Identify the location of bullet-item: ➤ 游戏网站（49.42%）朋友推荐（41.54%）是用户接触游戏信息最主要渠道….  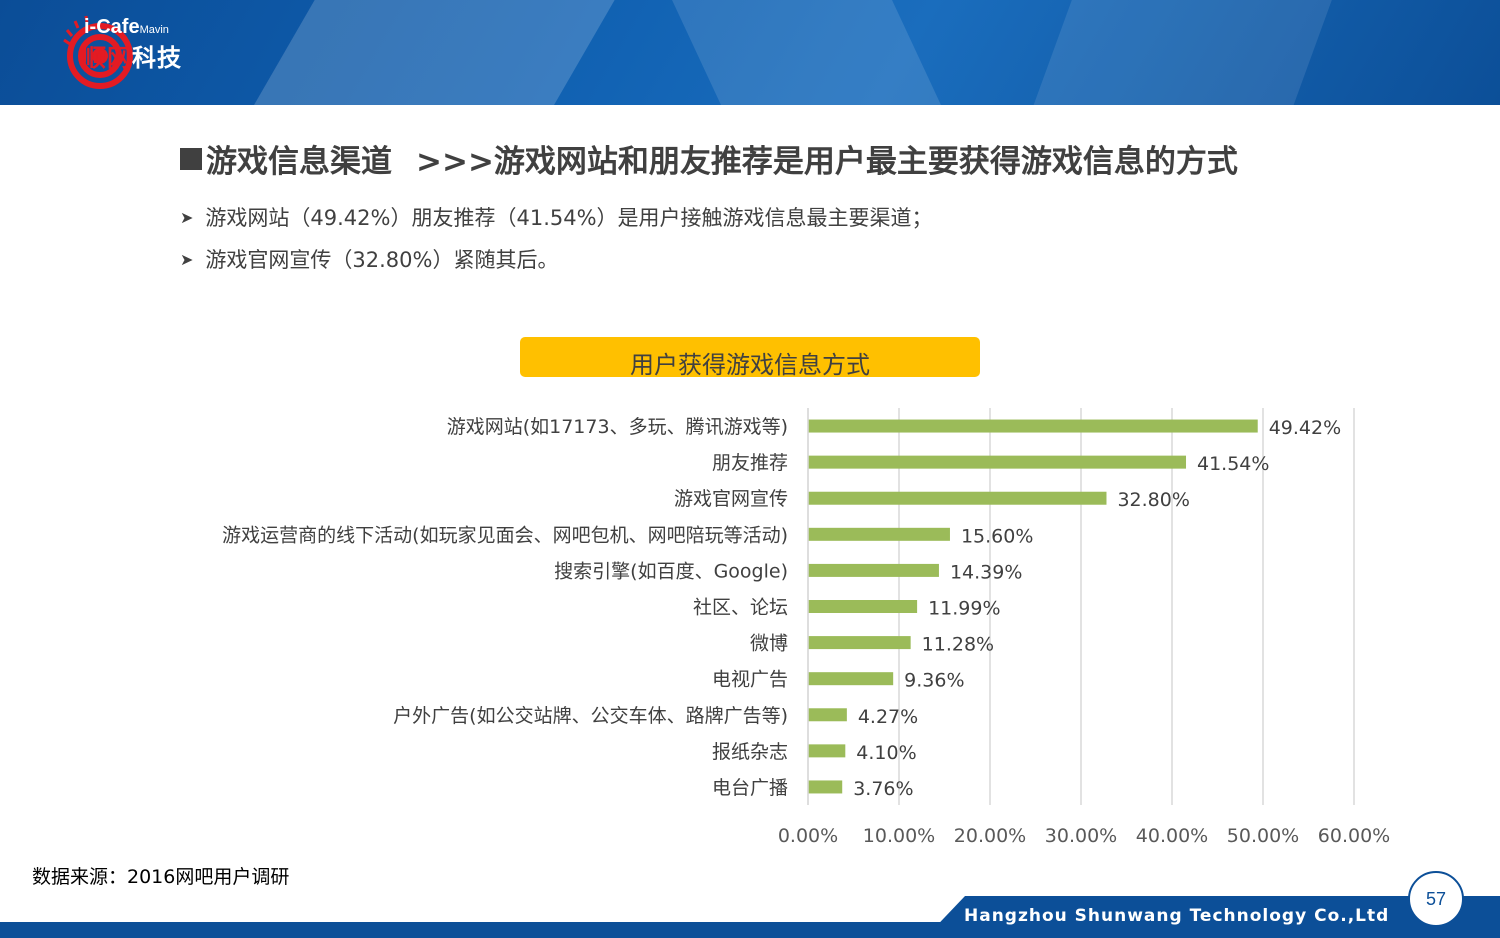
(730, 217).